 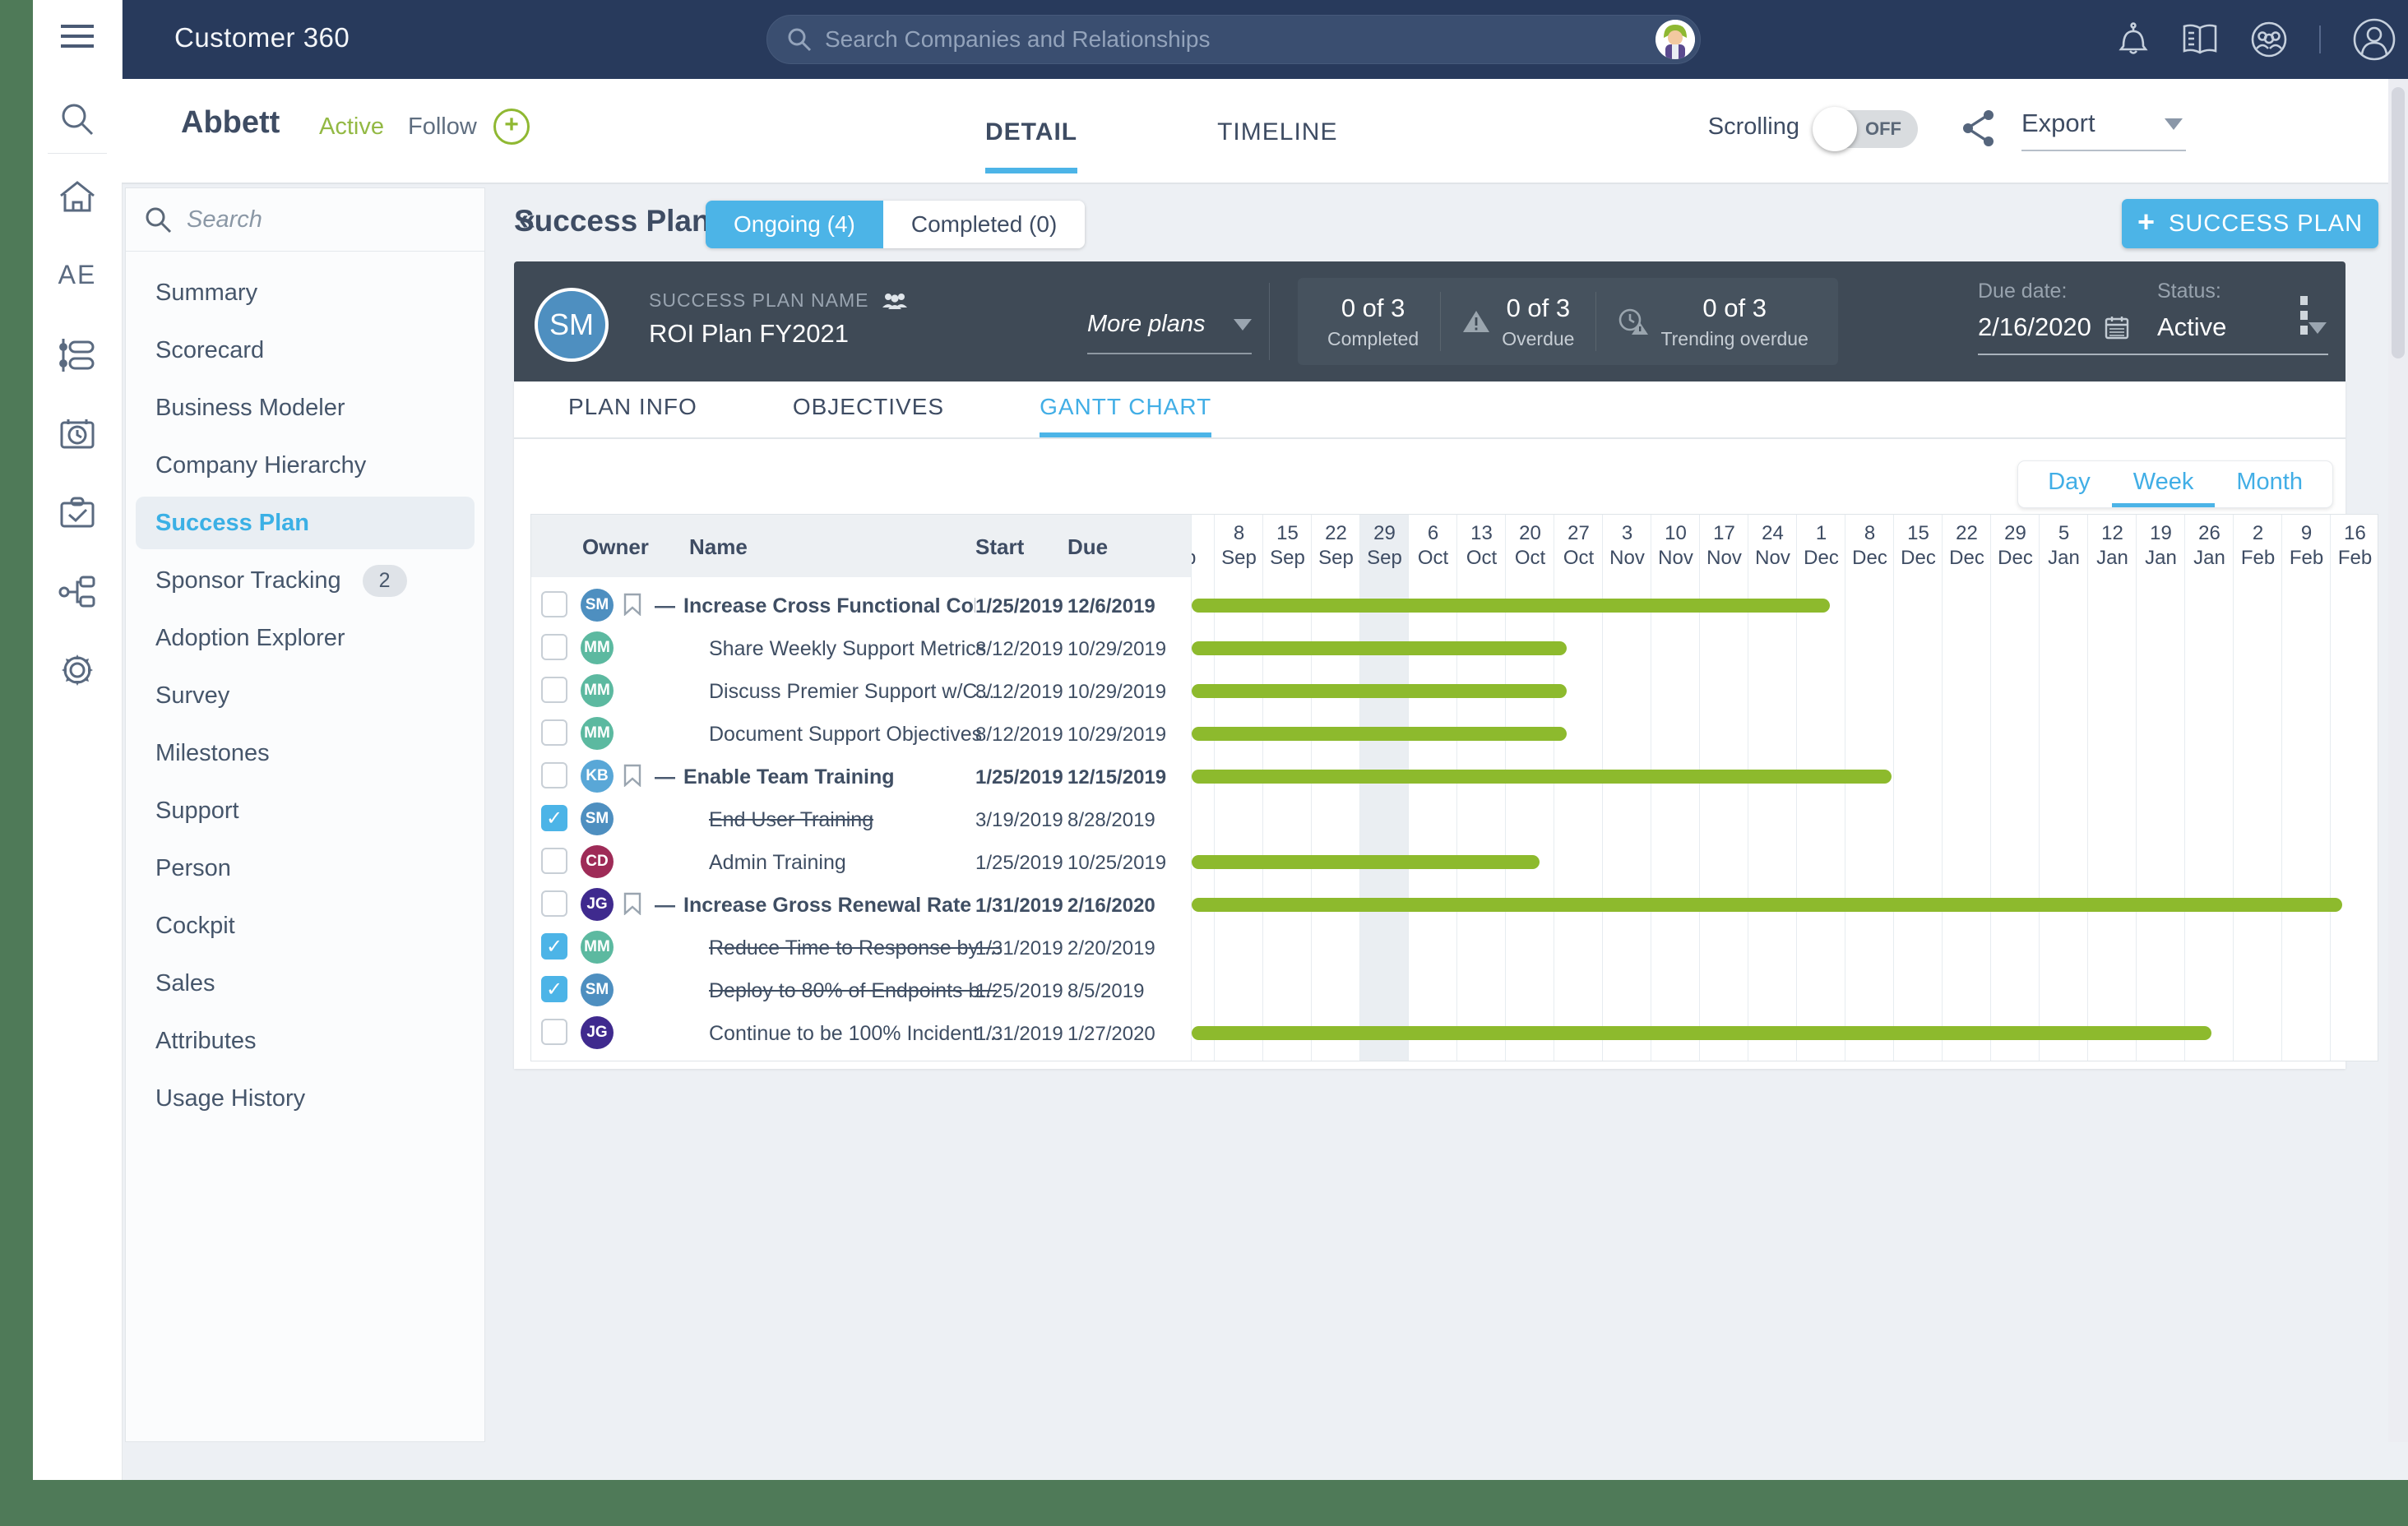 What do you see at coordinates (77, 36) in the screenshot?
I see `hamburger-menu-icon` at bounding box center [77, 36].